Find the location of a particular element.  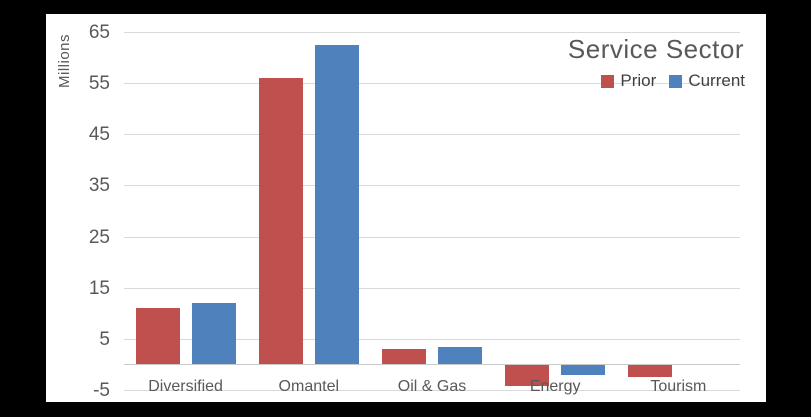

legend: Prior Current is located at coordinates (673, 81).